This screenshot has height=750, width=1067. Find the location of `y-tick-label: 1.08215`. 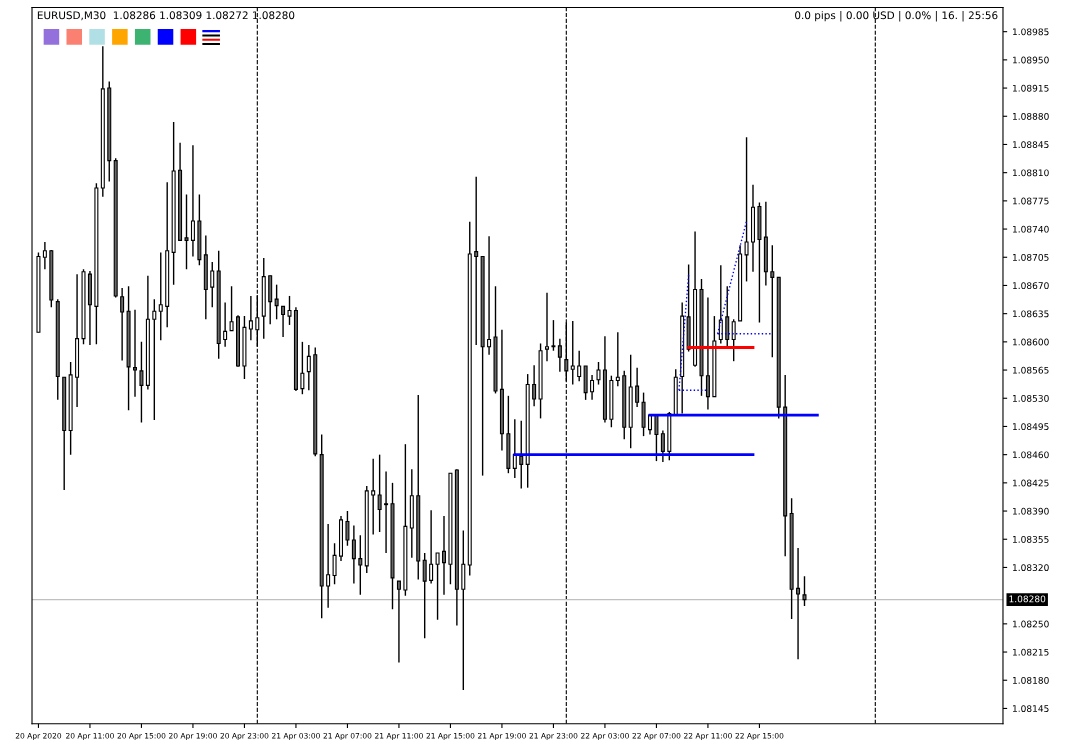

y-tick-label: 1.08215 is located at coordinates (1031, 652).